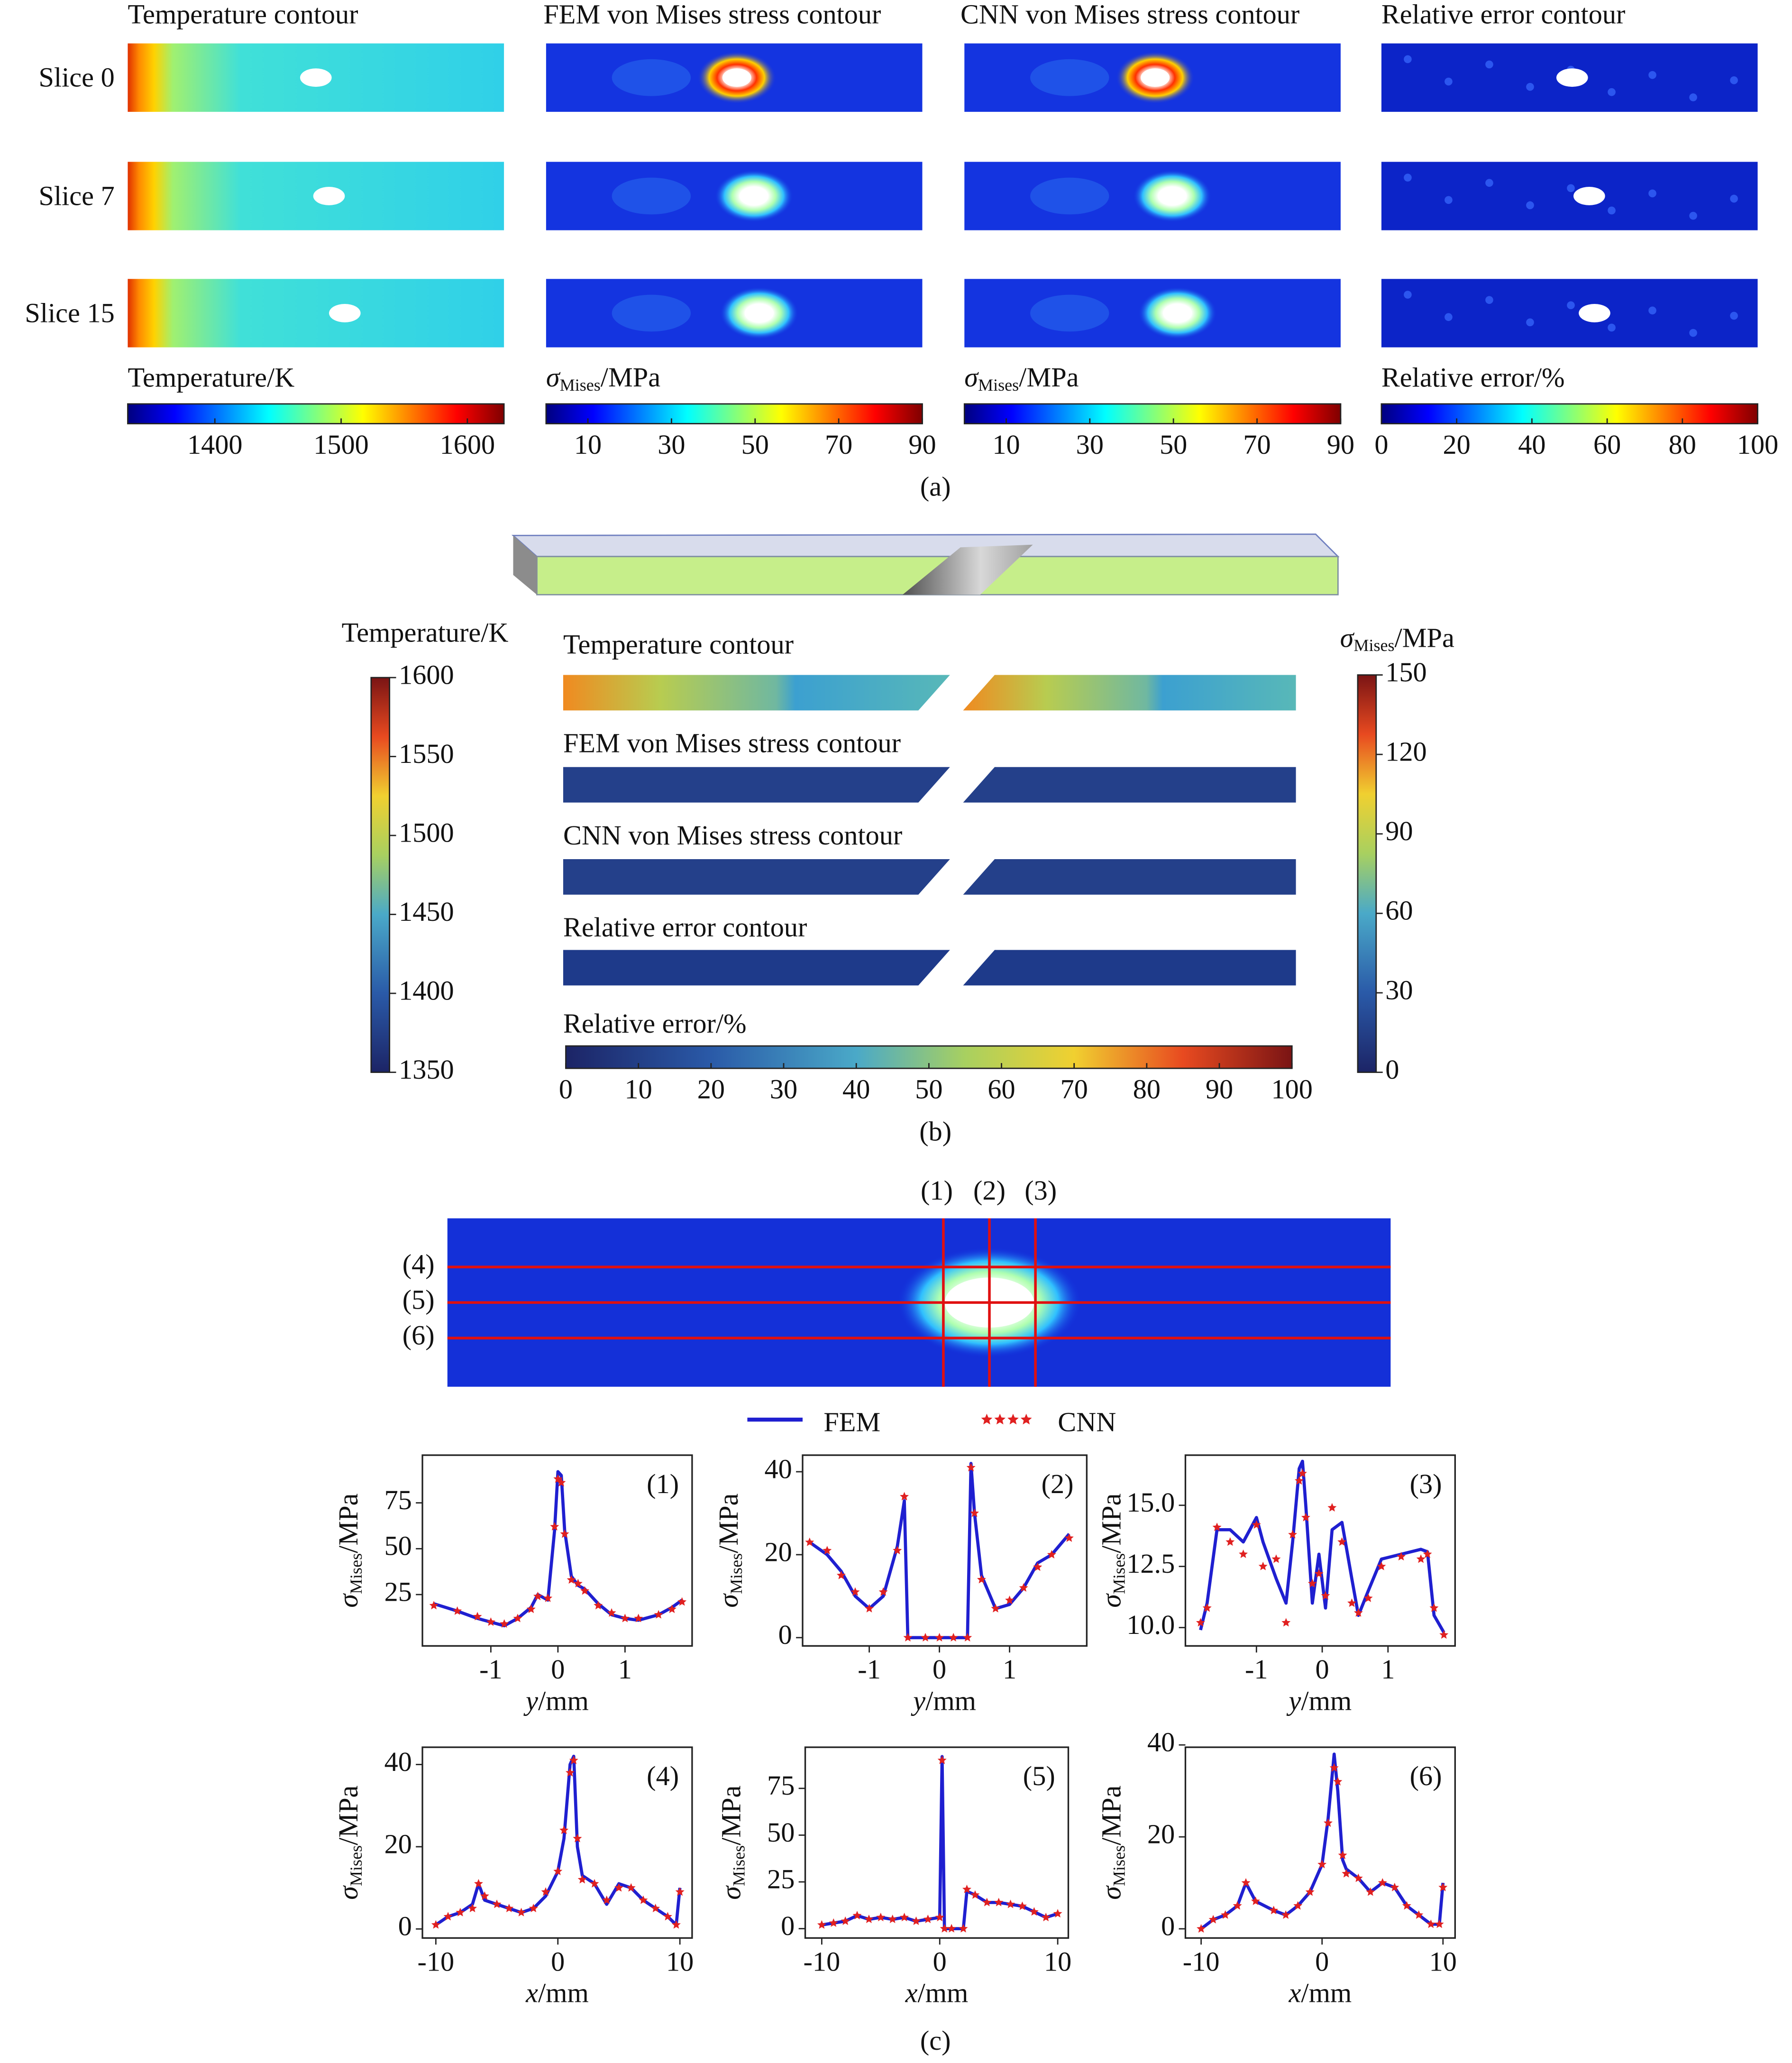  I want to click on colorbar-label-unit: /MPa, so click(1424, 638).